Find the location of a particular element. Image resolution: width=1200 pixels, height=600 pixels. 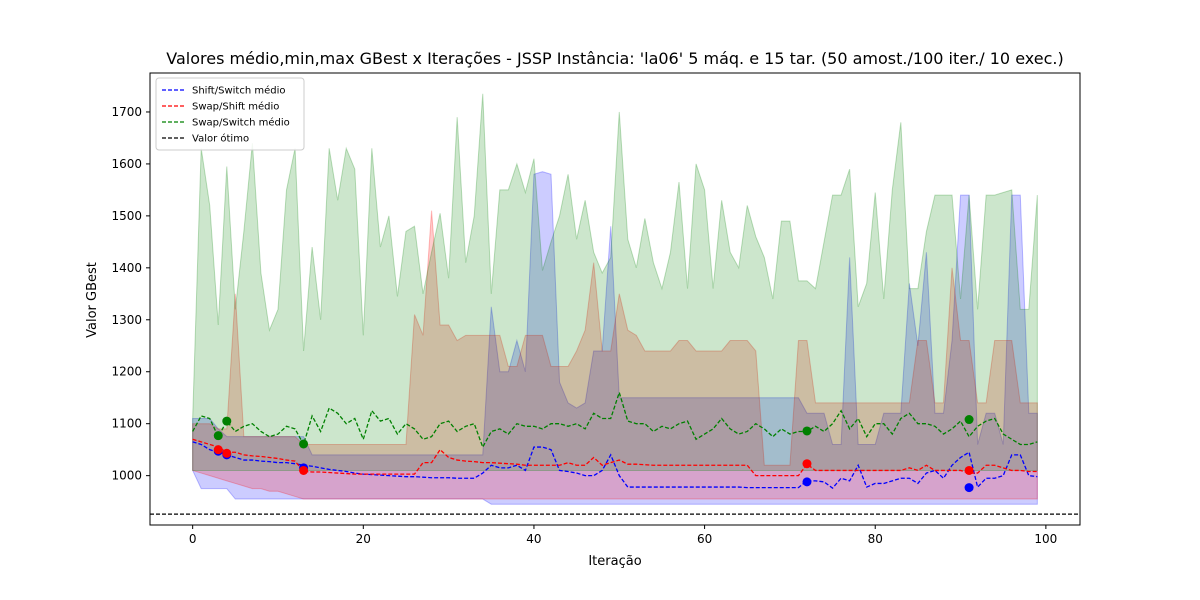

series-markers is located at coordinates (593, 454).